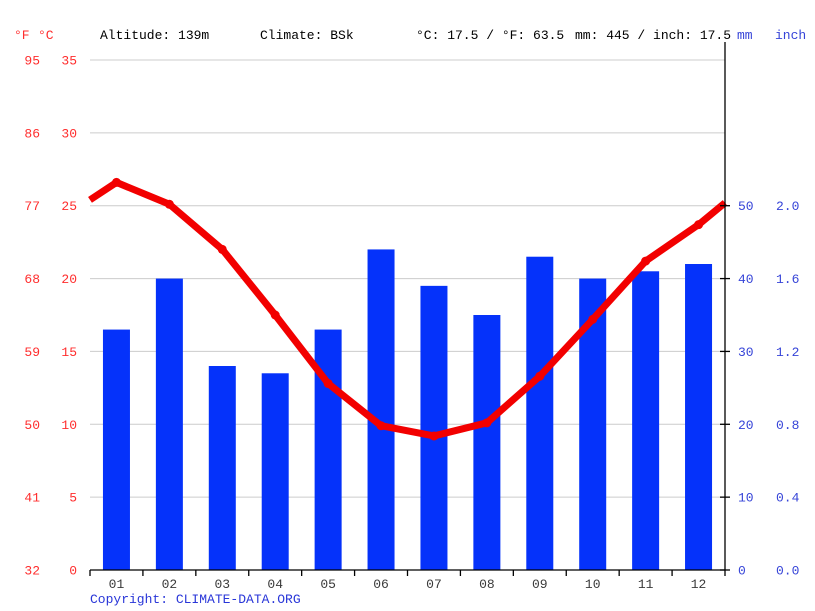 The height and width of the screenshot is (611, 815). What do you see at coordinates (746, 425) in the screenshot?
I see `mm-tick-label: 20` at bounding box center [746, 425].